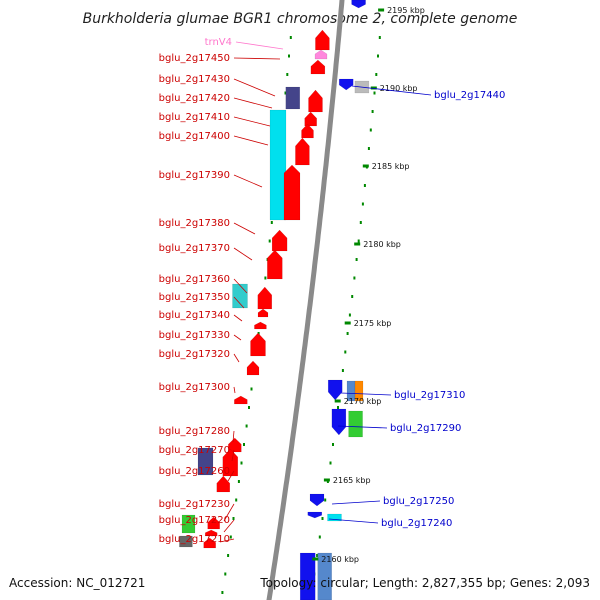 Image resolution: width=600 pixels, height=600 pixels. Describe the element at coordinates (194, 136) in the screenshot. I see `gene-label-left: bglu_2g17400` at that location.